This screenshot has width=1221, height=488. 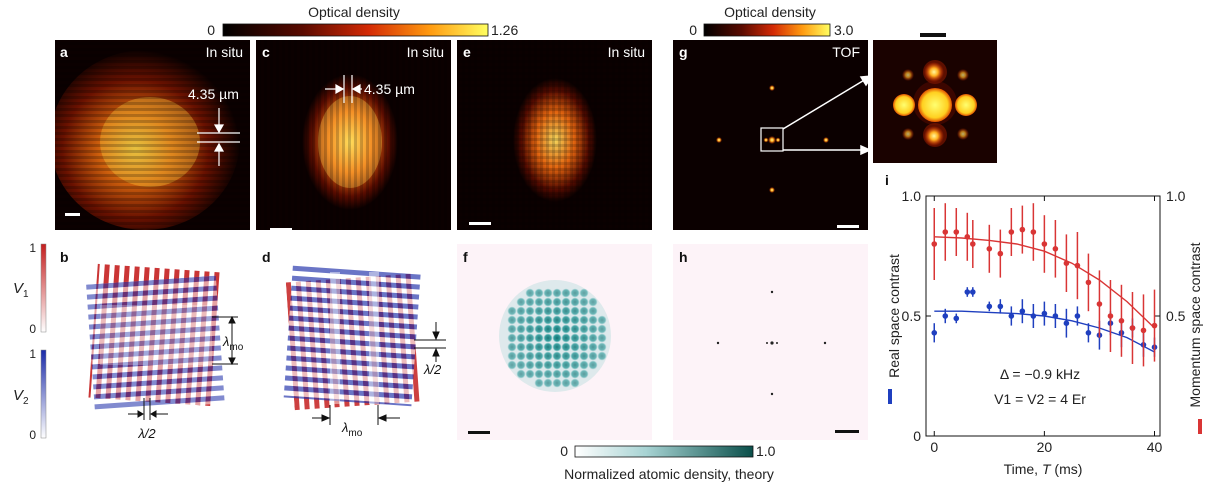 What do you see at coordinates (770, 135) in the screenshot?
I see `panel-g` at bounding box center [770, 135].